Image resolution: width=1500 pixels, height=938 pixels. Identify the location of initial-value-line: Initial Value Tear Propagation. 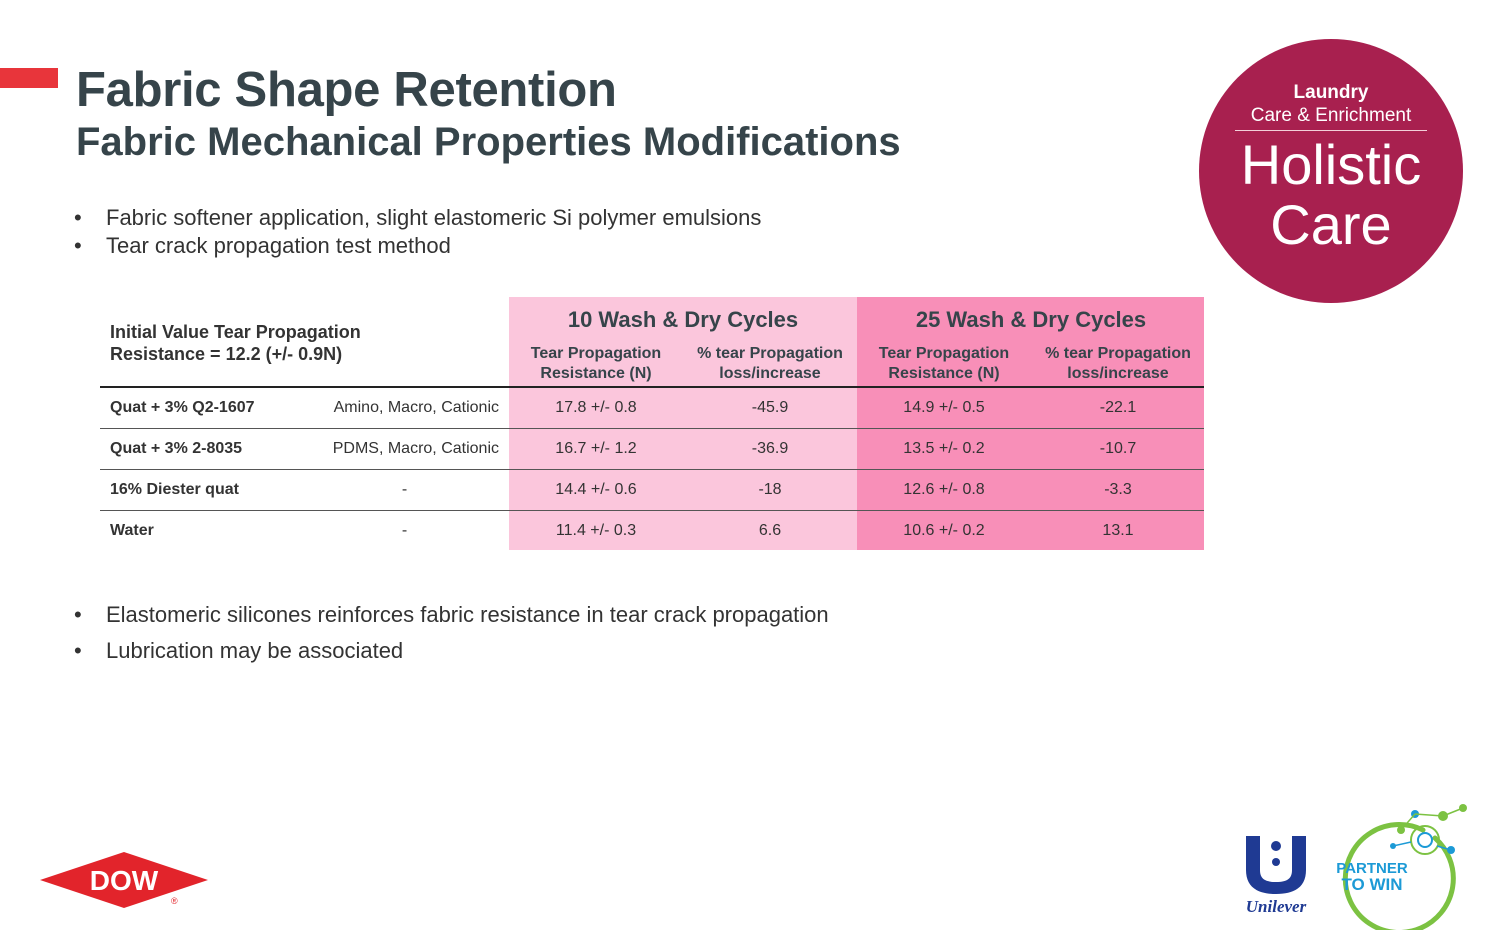
(235, 332).